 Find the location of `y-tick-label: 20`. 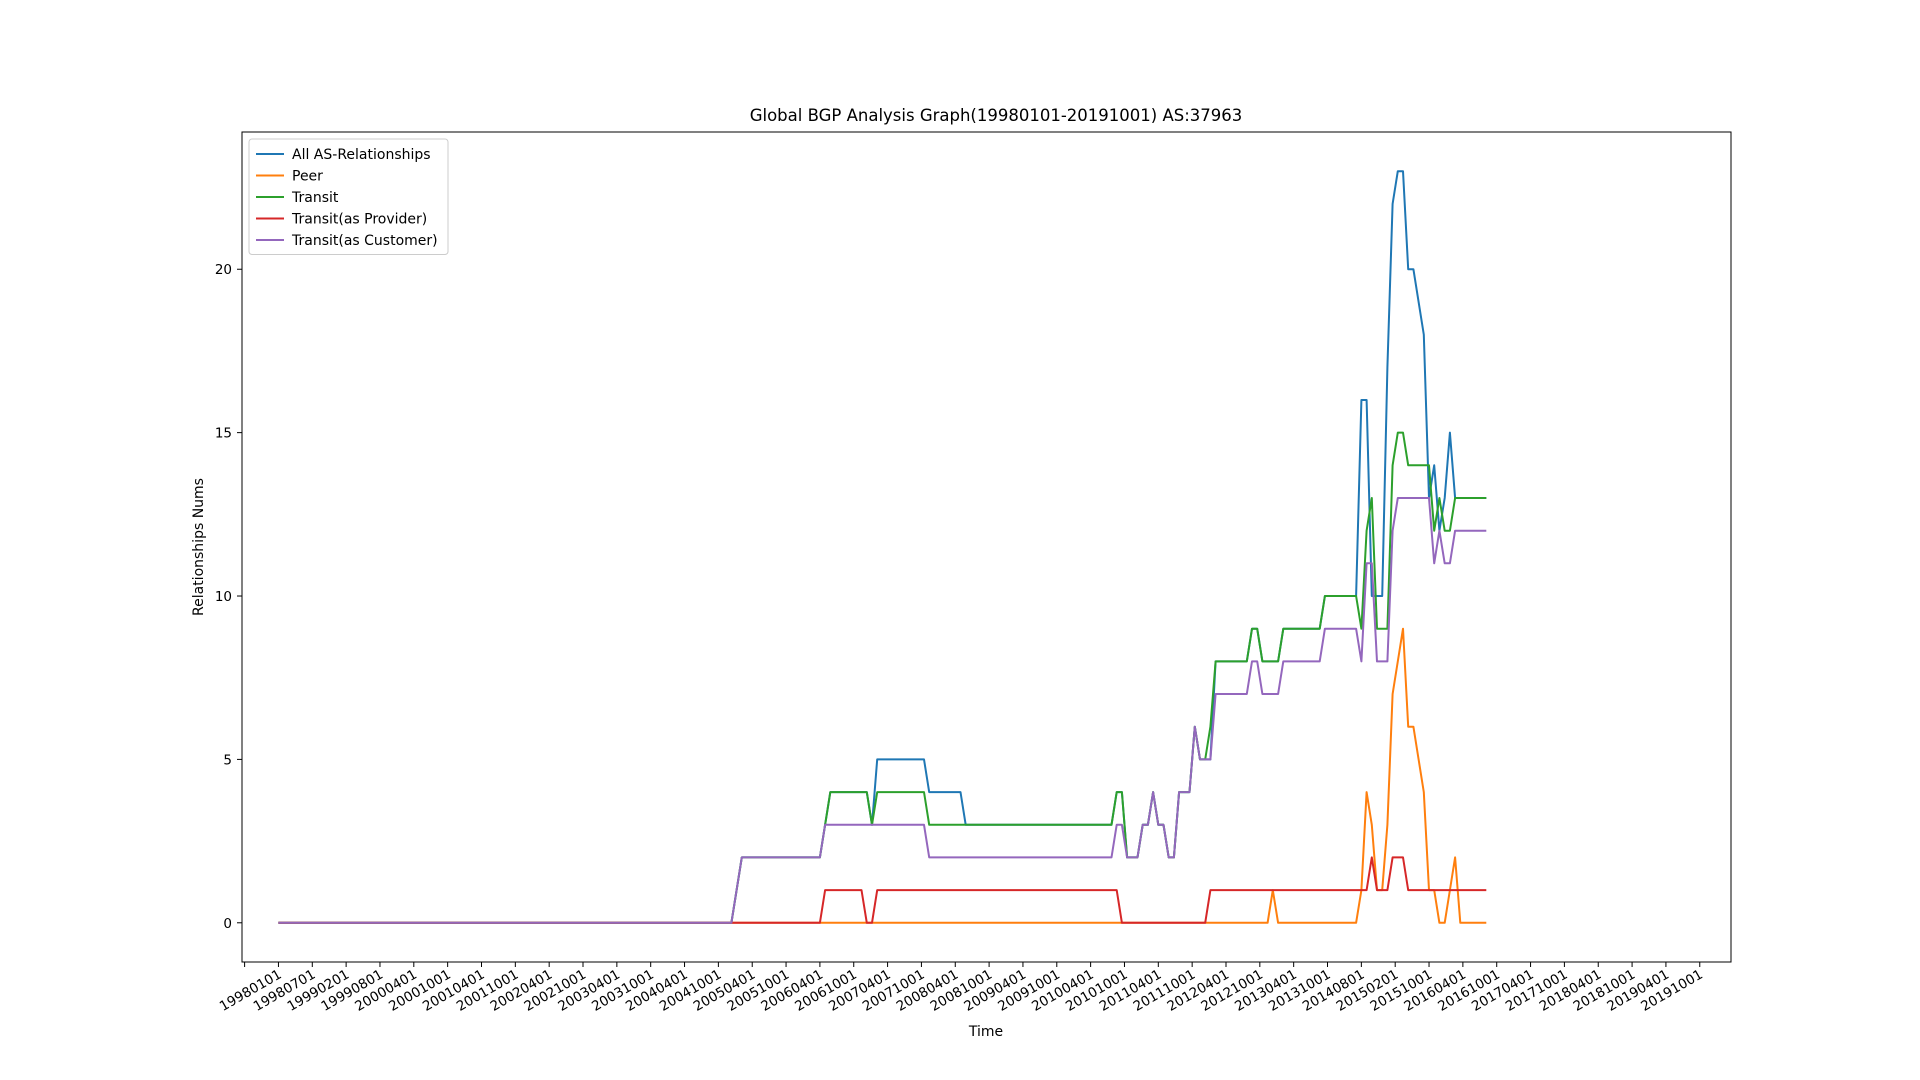

y-tick-label: 20 is located at coordinates (223, 270).